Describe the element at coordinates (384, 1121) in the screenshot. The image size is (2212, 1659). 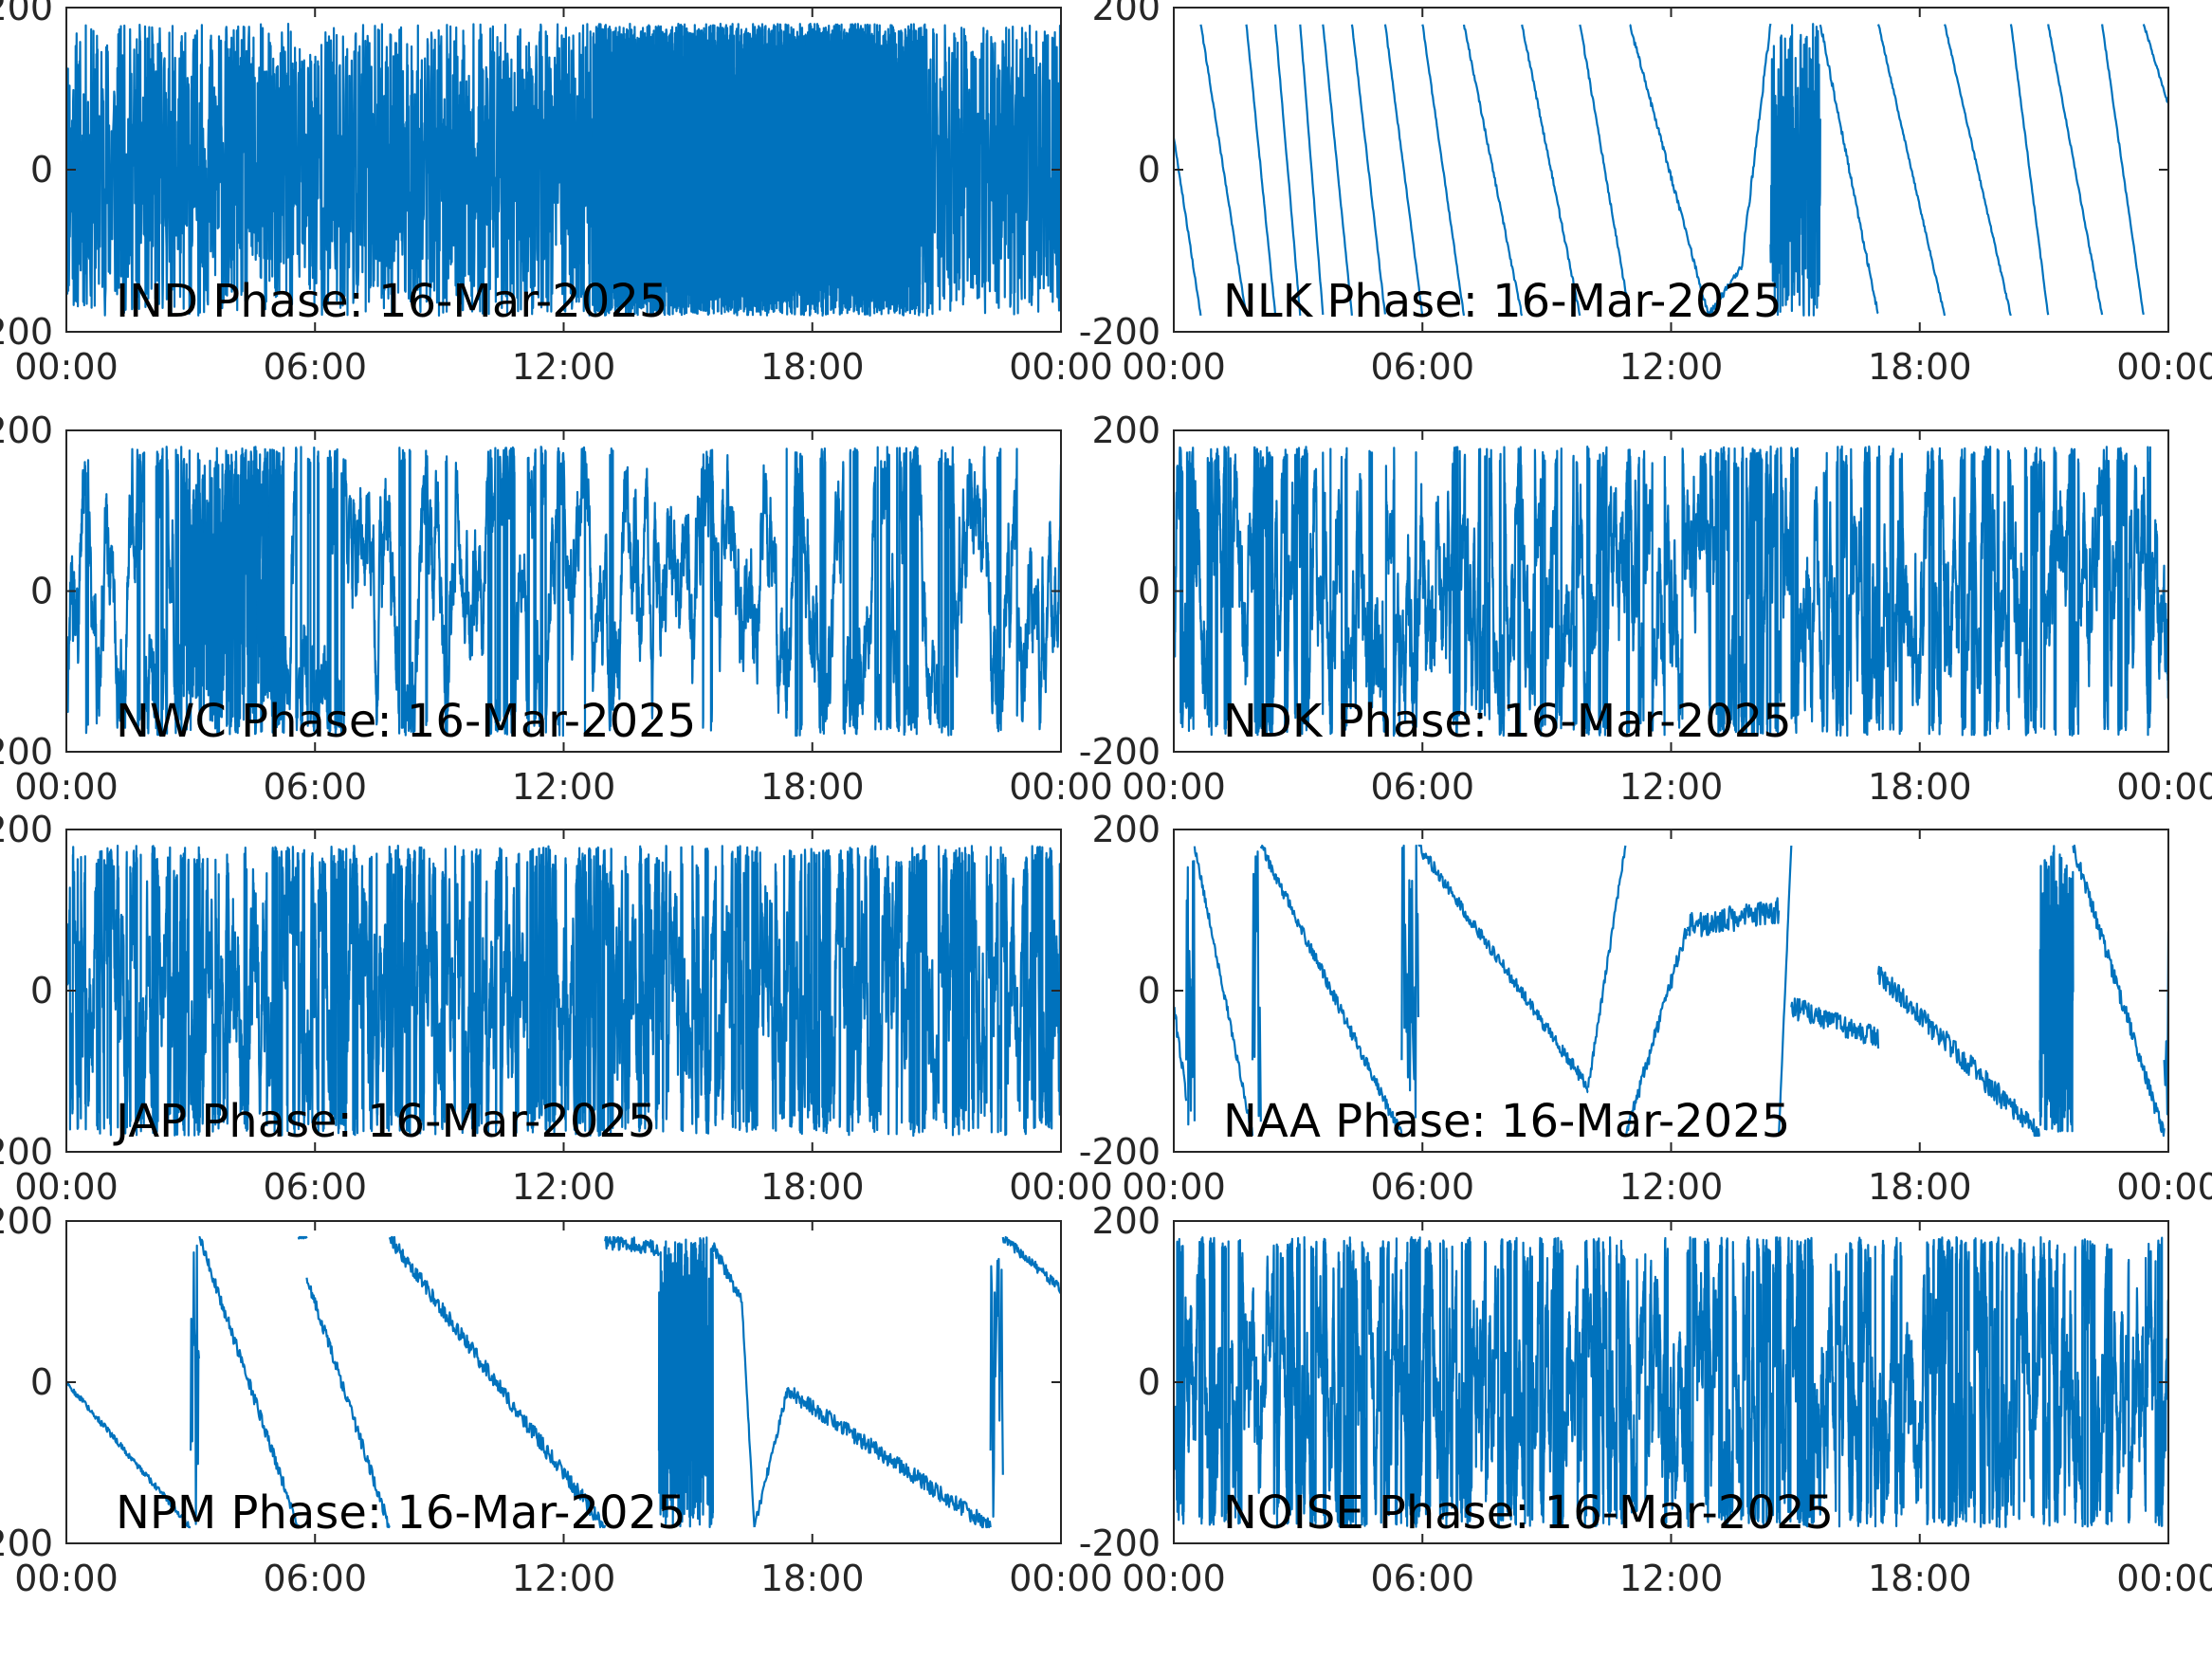
I see `panel-title: JAP Phase: 16-Mar-2025` at that location.